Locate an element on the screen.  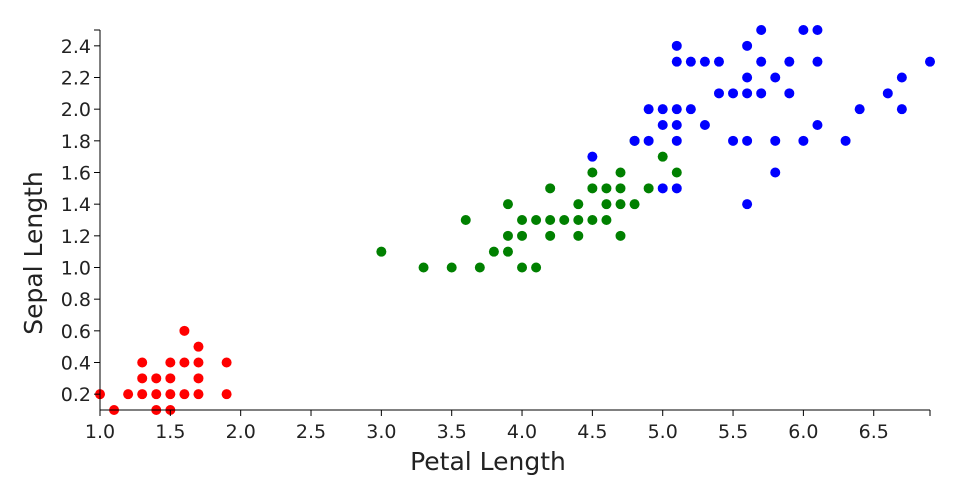
y-axis-label: Sepal Length is located at coordinates (33, 253).